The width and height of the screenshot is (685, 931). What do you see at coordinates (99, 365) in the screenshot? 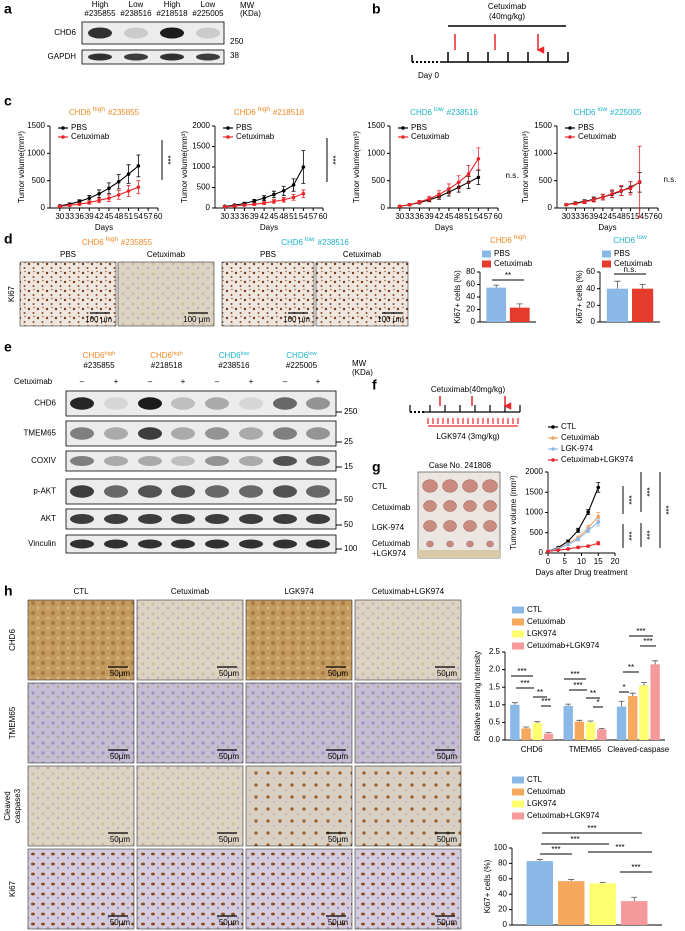
I see `sample-id: #235855` at bounding box center [99, 365].